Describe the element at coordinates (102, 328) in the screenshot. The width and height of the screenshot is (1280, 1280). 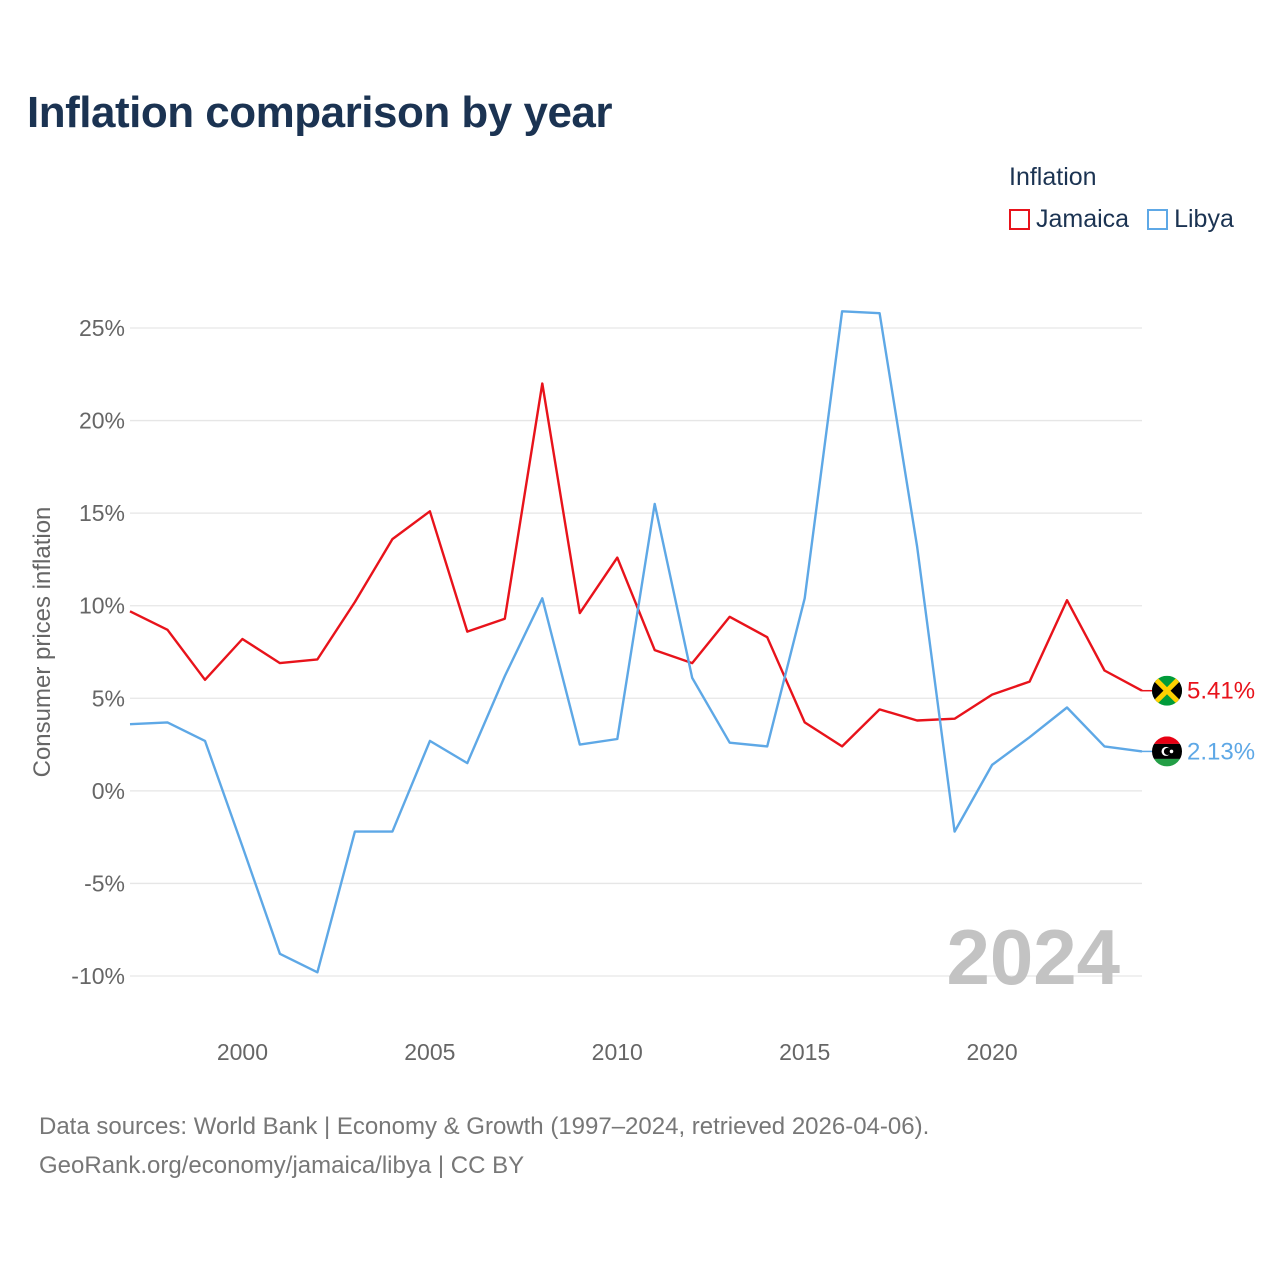
I see `y-tick-label: 25%` at that location.